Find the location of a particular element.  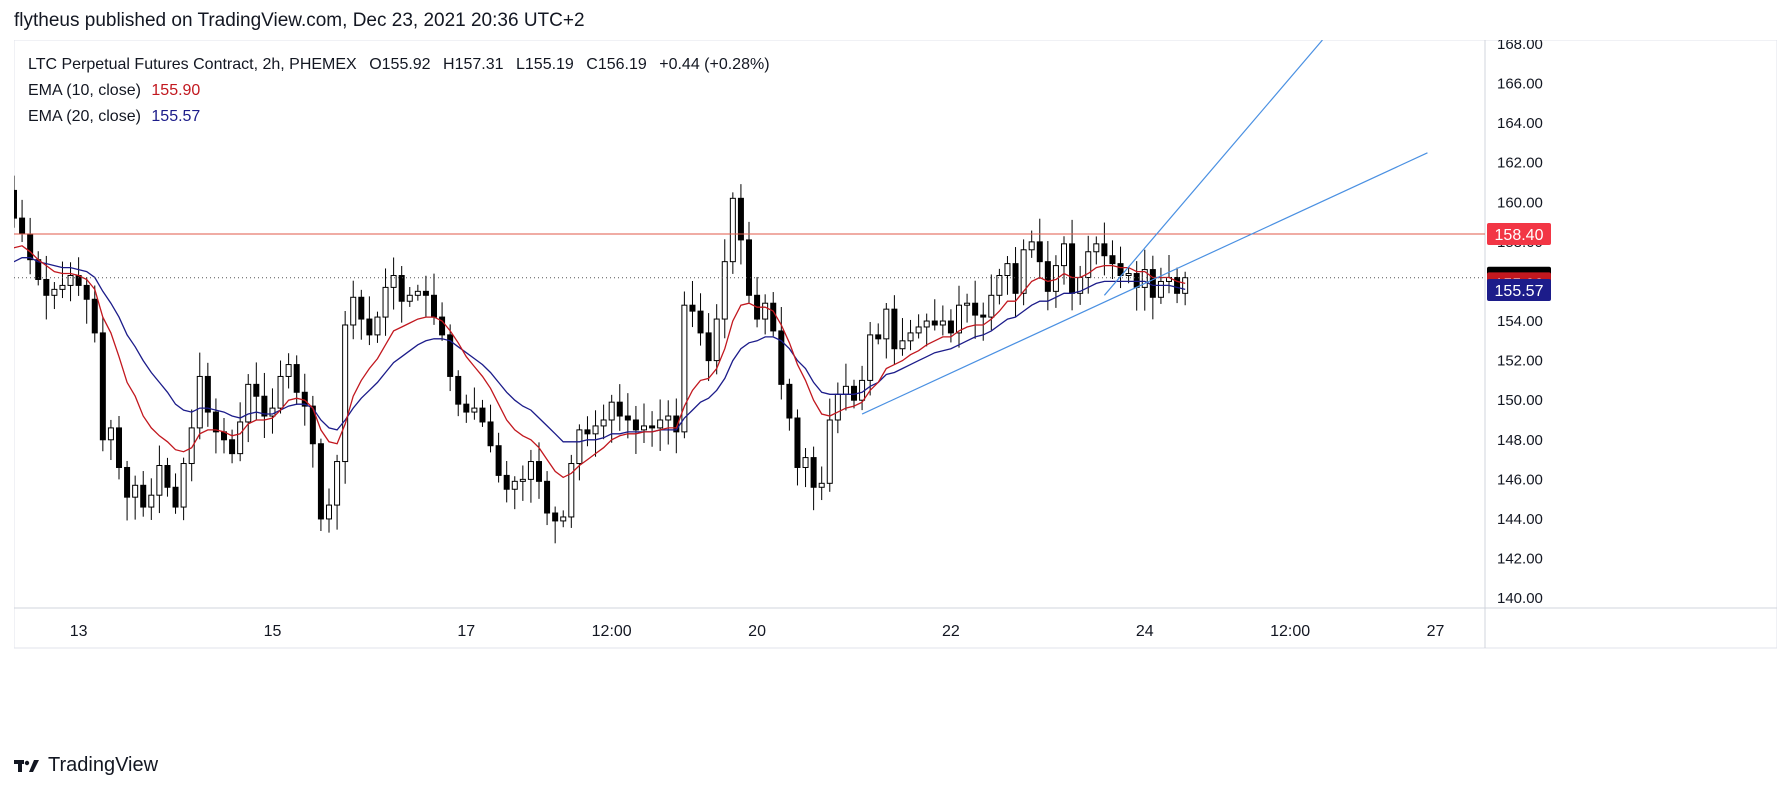

legend-ema10-row: EMA (10, close) 155.90 is located at coordinates (399, 91).